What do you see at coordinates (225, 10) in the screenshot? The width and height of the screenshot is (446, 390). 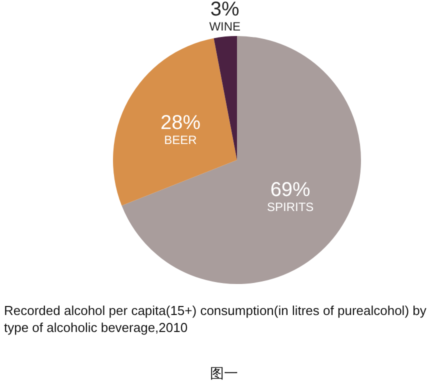 I see `data-label: 3%` at bounding box center [225, 10].